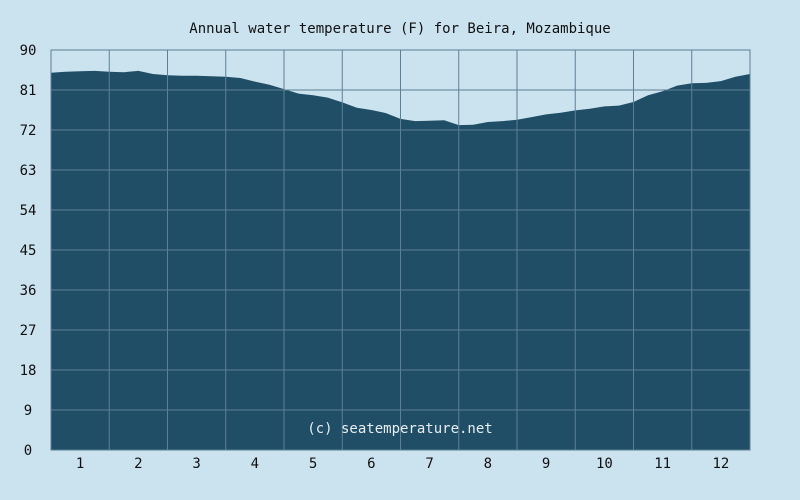  I want to click on x-tick-label: 7, so click(429, 464).